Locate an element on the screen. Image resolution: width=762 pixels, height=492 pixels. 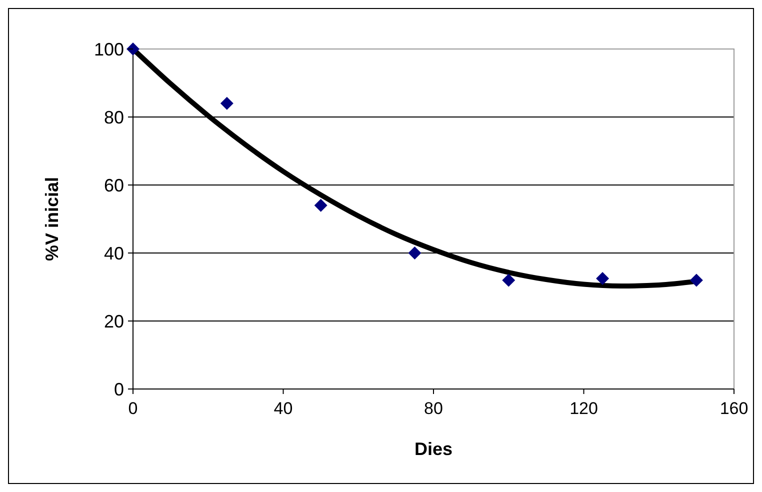
x-axis-title: Dies is located at coordinates (433, 449).